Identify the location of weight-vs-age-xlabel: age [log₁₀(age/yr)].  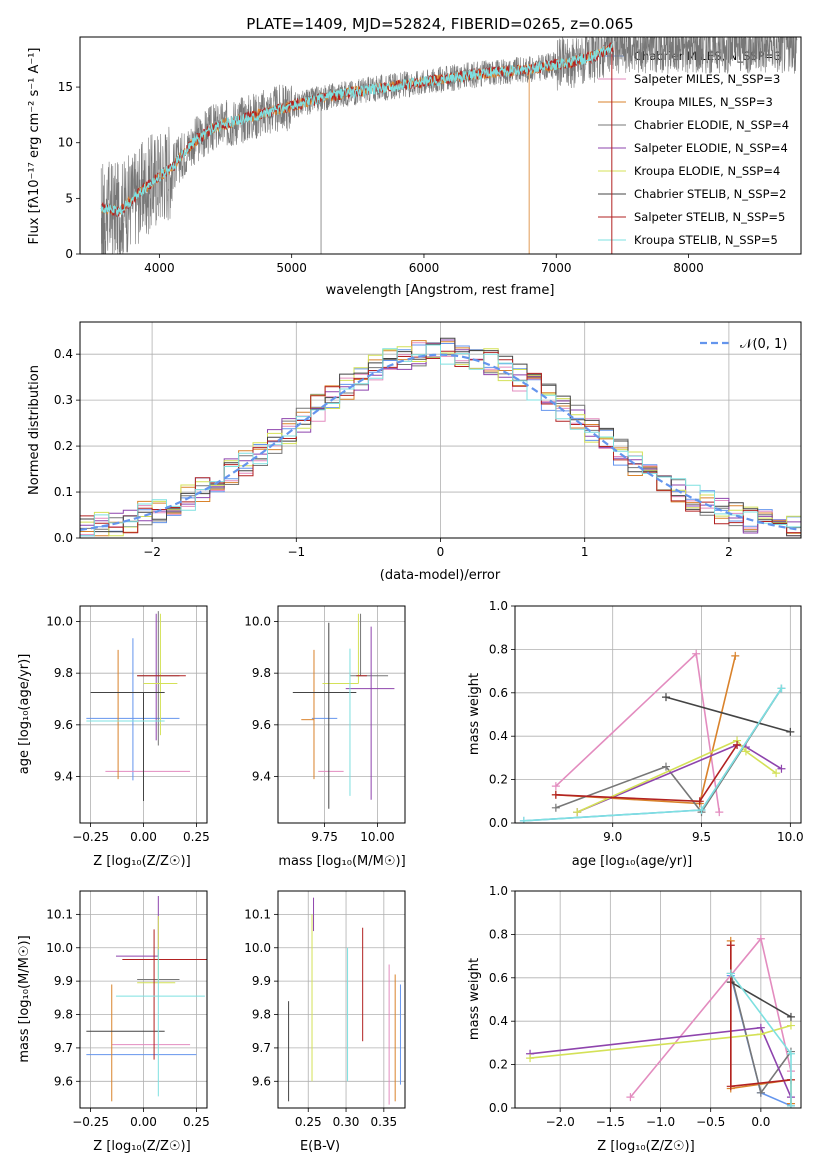
(632, 861).